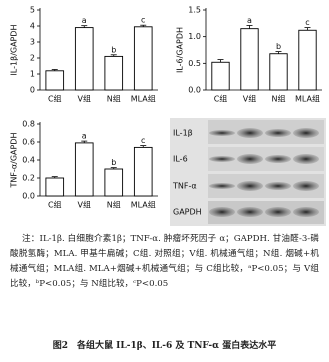 Image resolution: width=329 pixels, height=362 pixels. Describe the element at coordinates (32, 58) in the screenshot. I see `y-tick-label: 2` at that location.